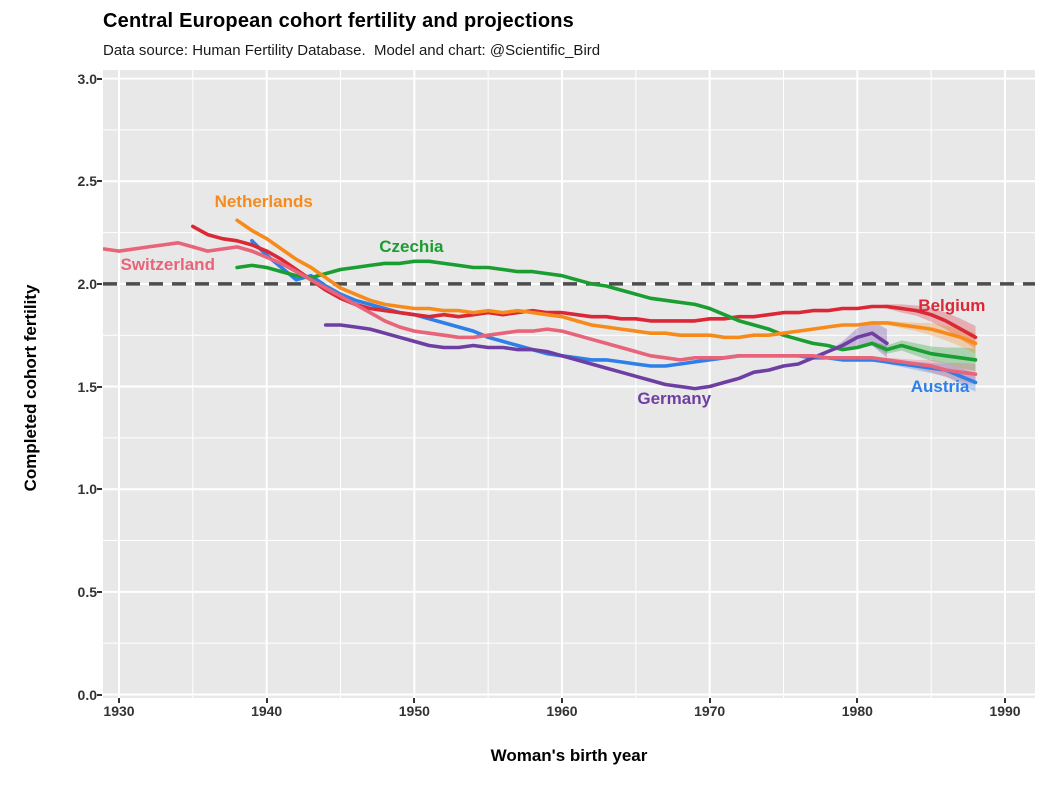 Image resolution: width=1043 pixels, height=791 pixels. Describe the element at coordinates (87, 78) in the screenshot. I see `y-tick-label: 3.0` at that location.